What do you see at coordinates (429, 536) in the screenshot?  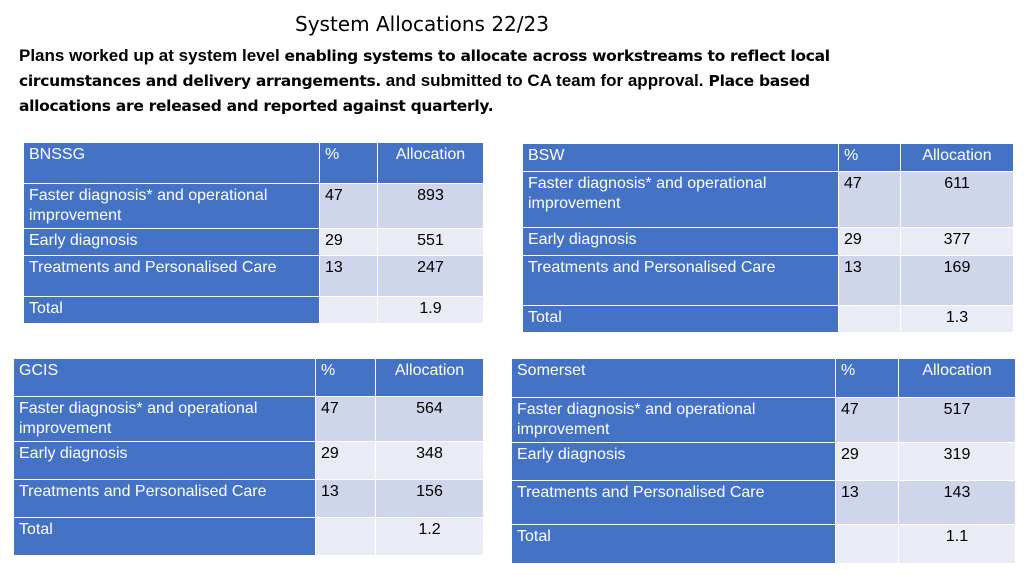 I see `total-allocation: 1.2` at bounding box center [429, 536].